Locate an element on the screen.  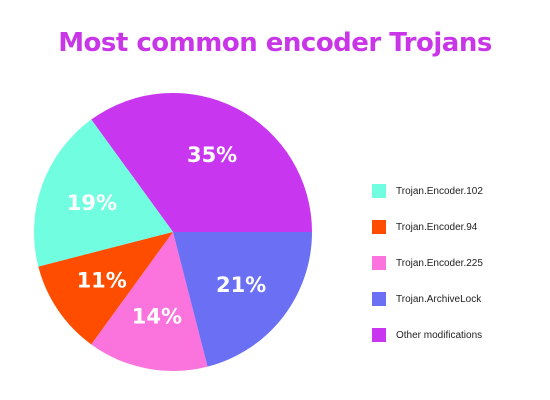
legend-item: Trojan.Encoder.225 is located at coordinates (457, 263).